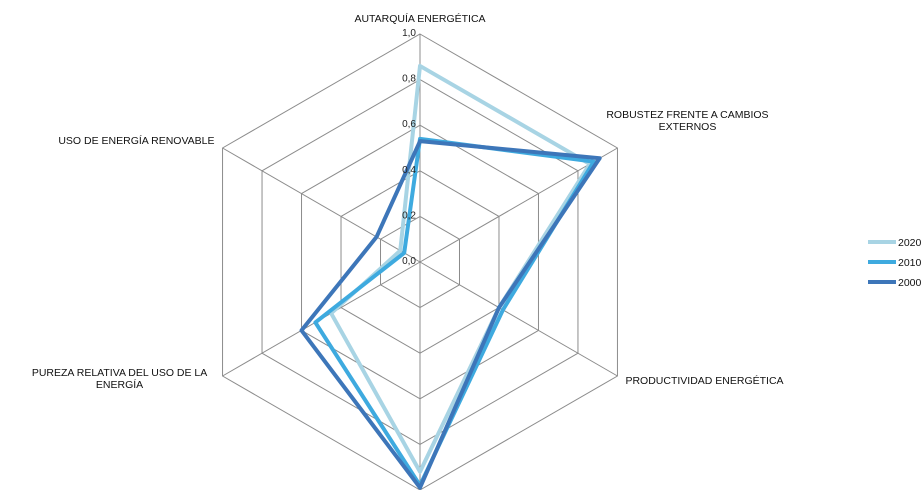  Describe the element at coordinates (409, 79) in the screenshot. I see `tick-label: 0,8` at that location.